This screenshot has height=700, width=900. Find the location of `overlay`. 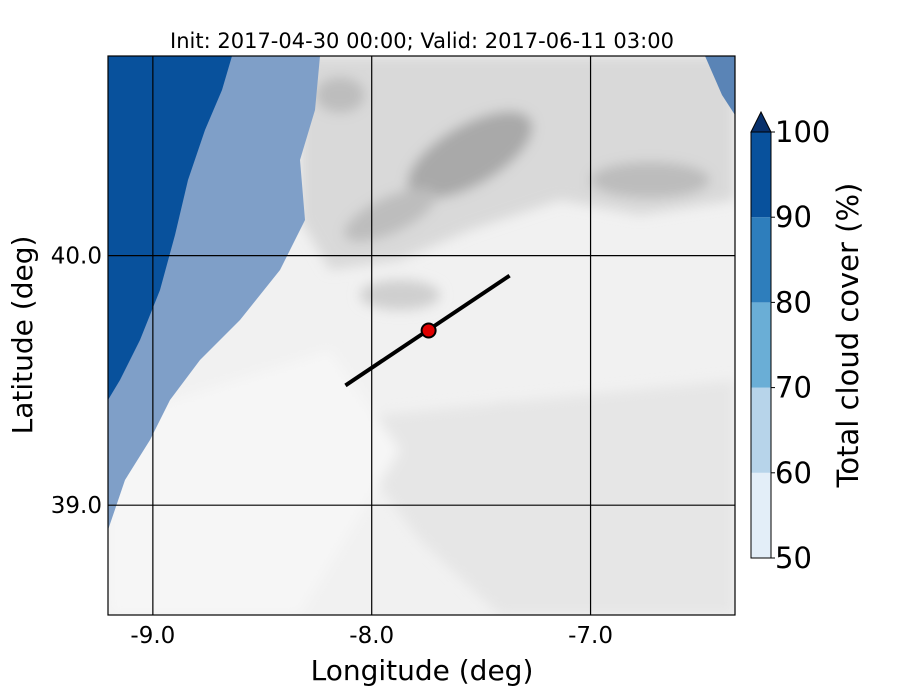

overlay is located at coordinates (427, 330).